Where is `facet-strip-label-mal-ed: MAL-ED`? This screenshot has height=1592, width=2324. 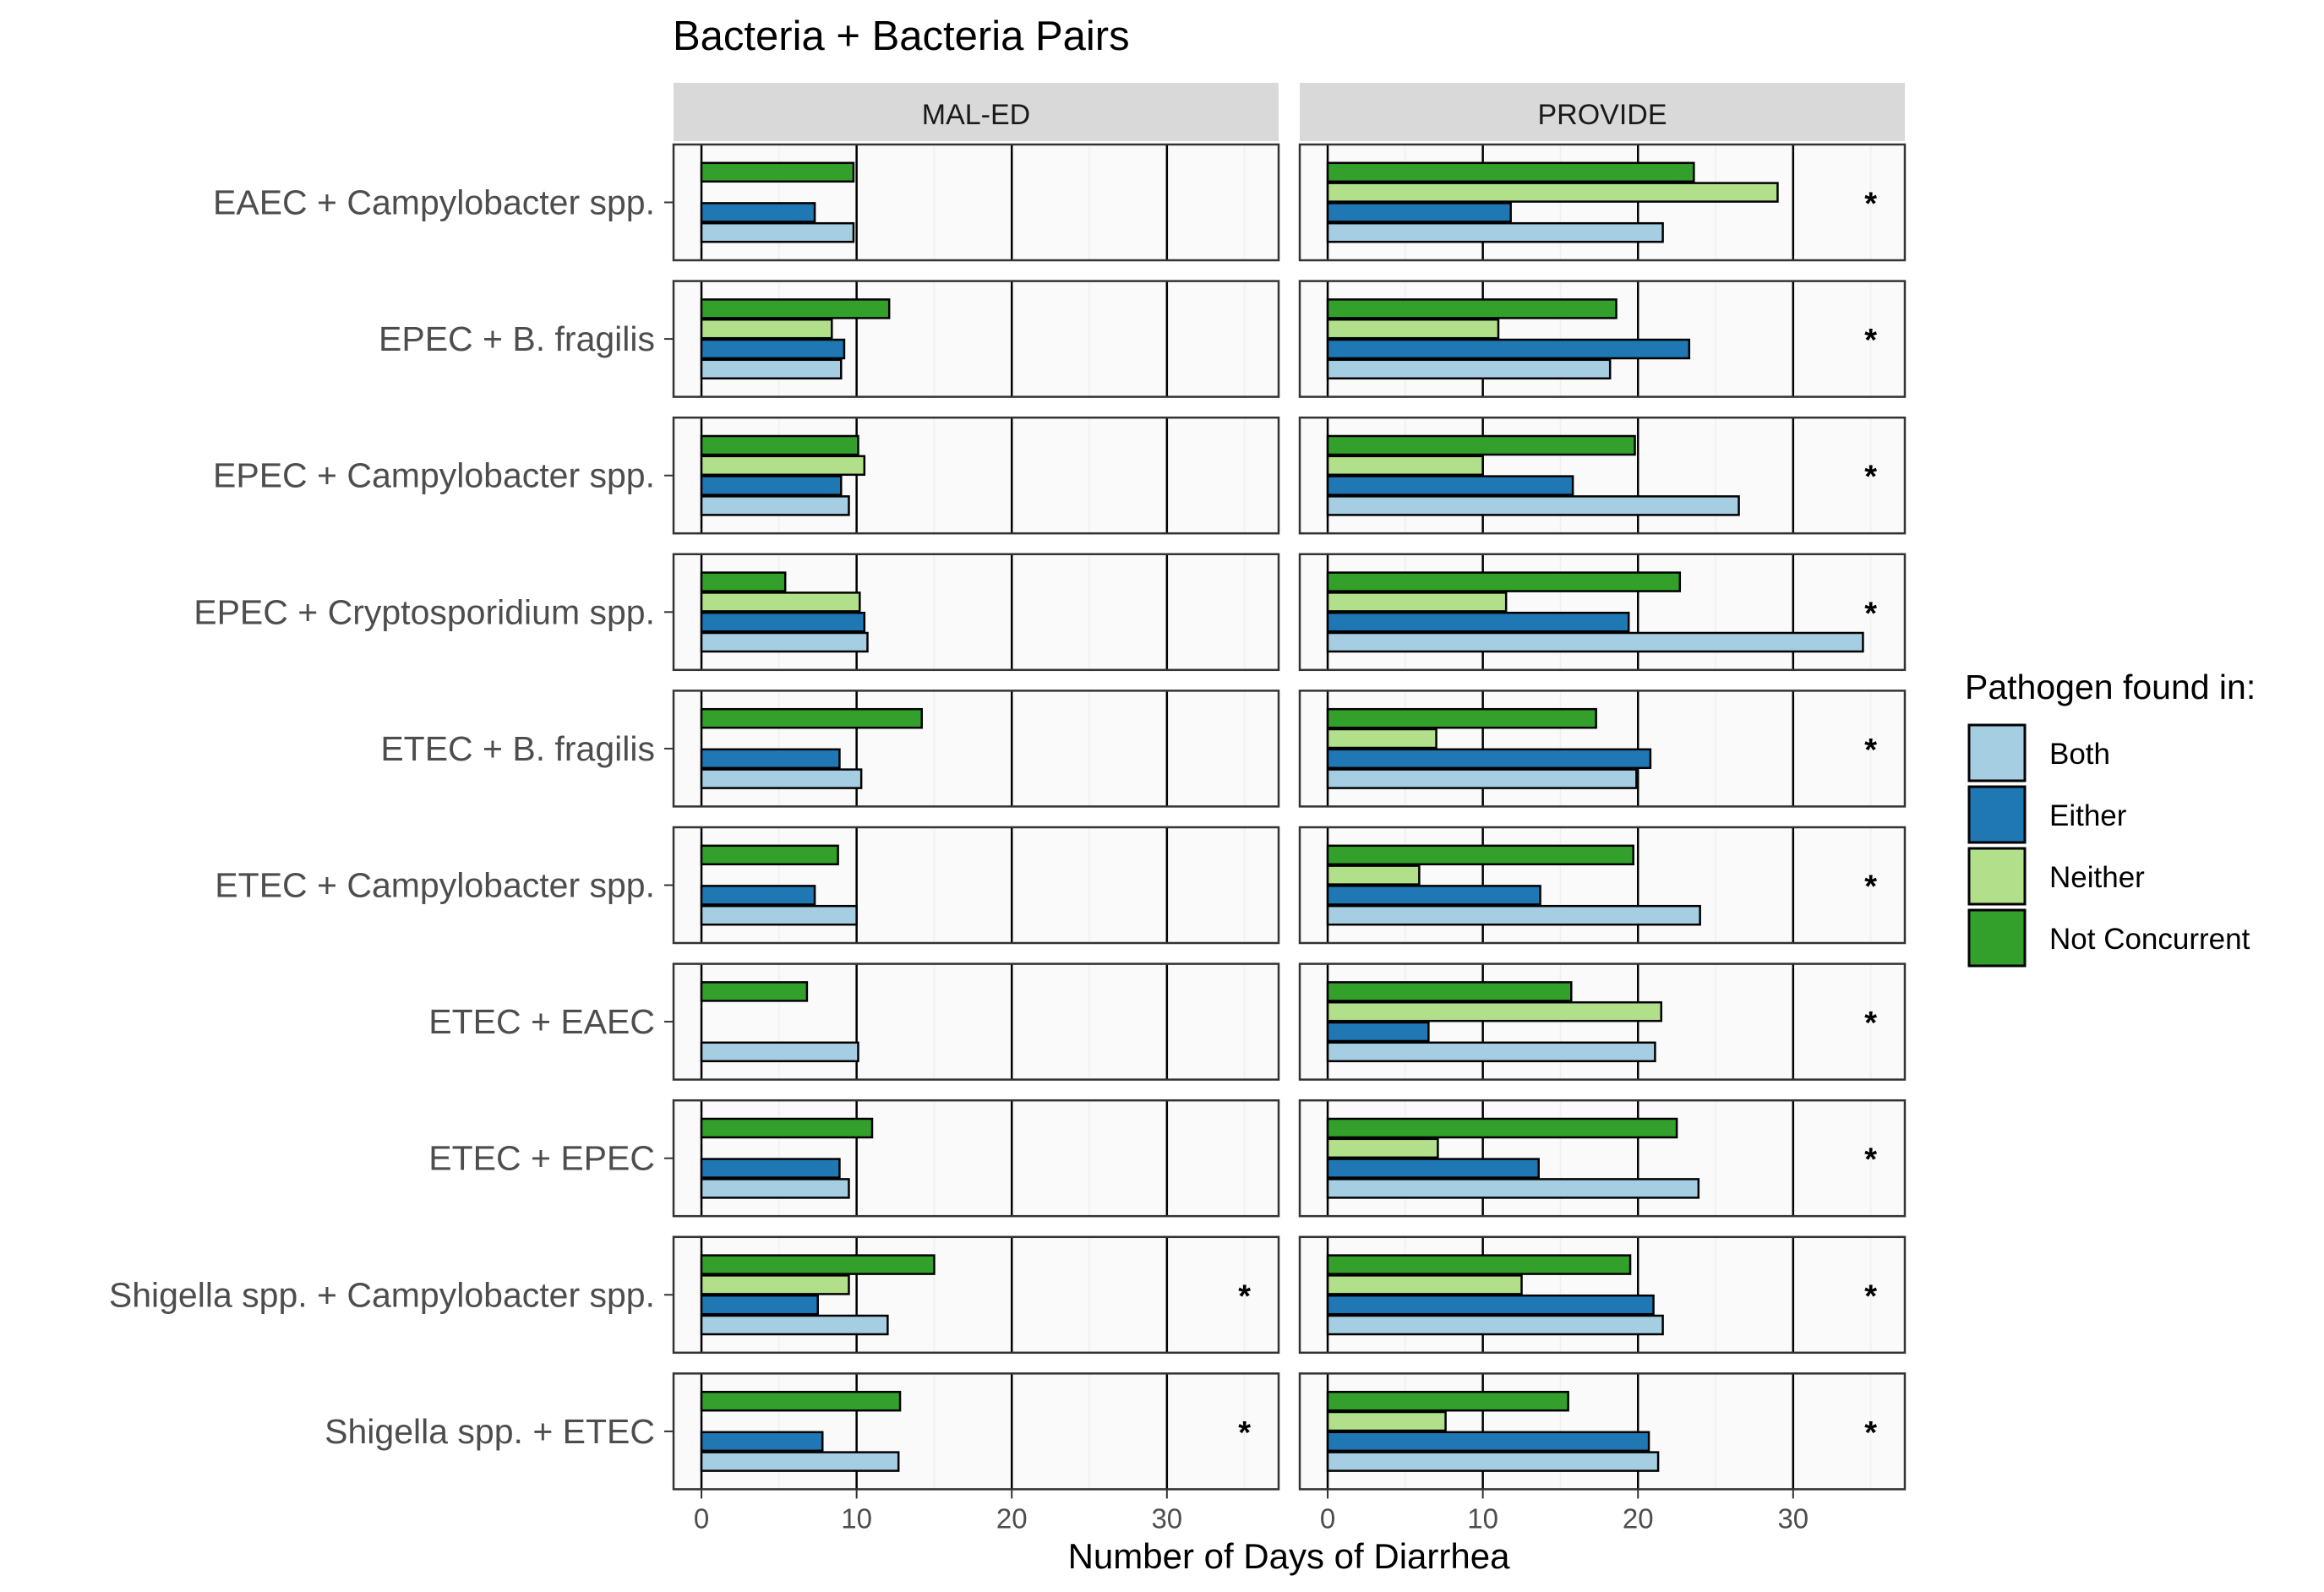 facet-strip-label-mal-ed: MAL-ED is located at coordinates (976, 115).